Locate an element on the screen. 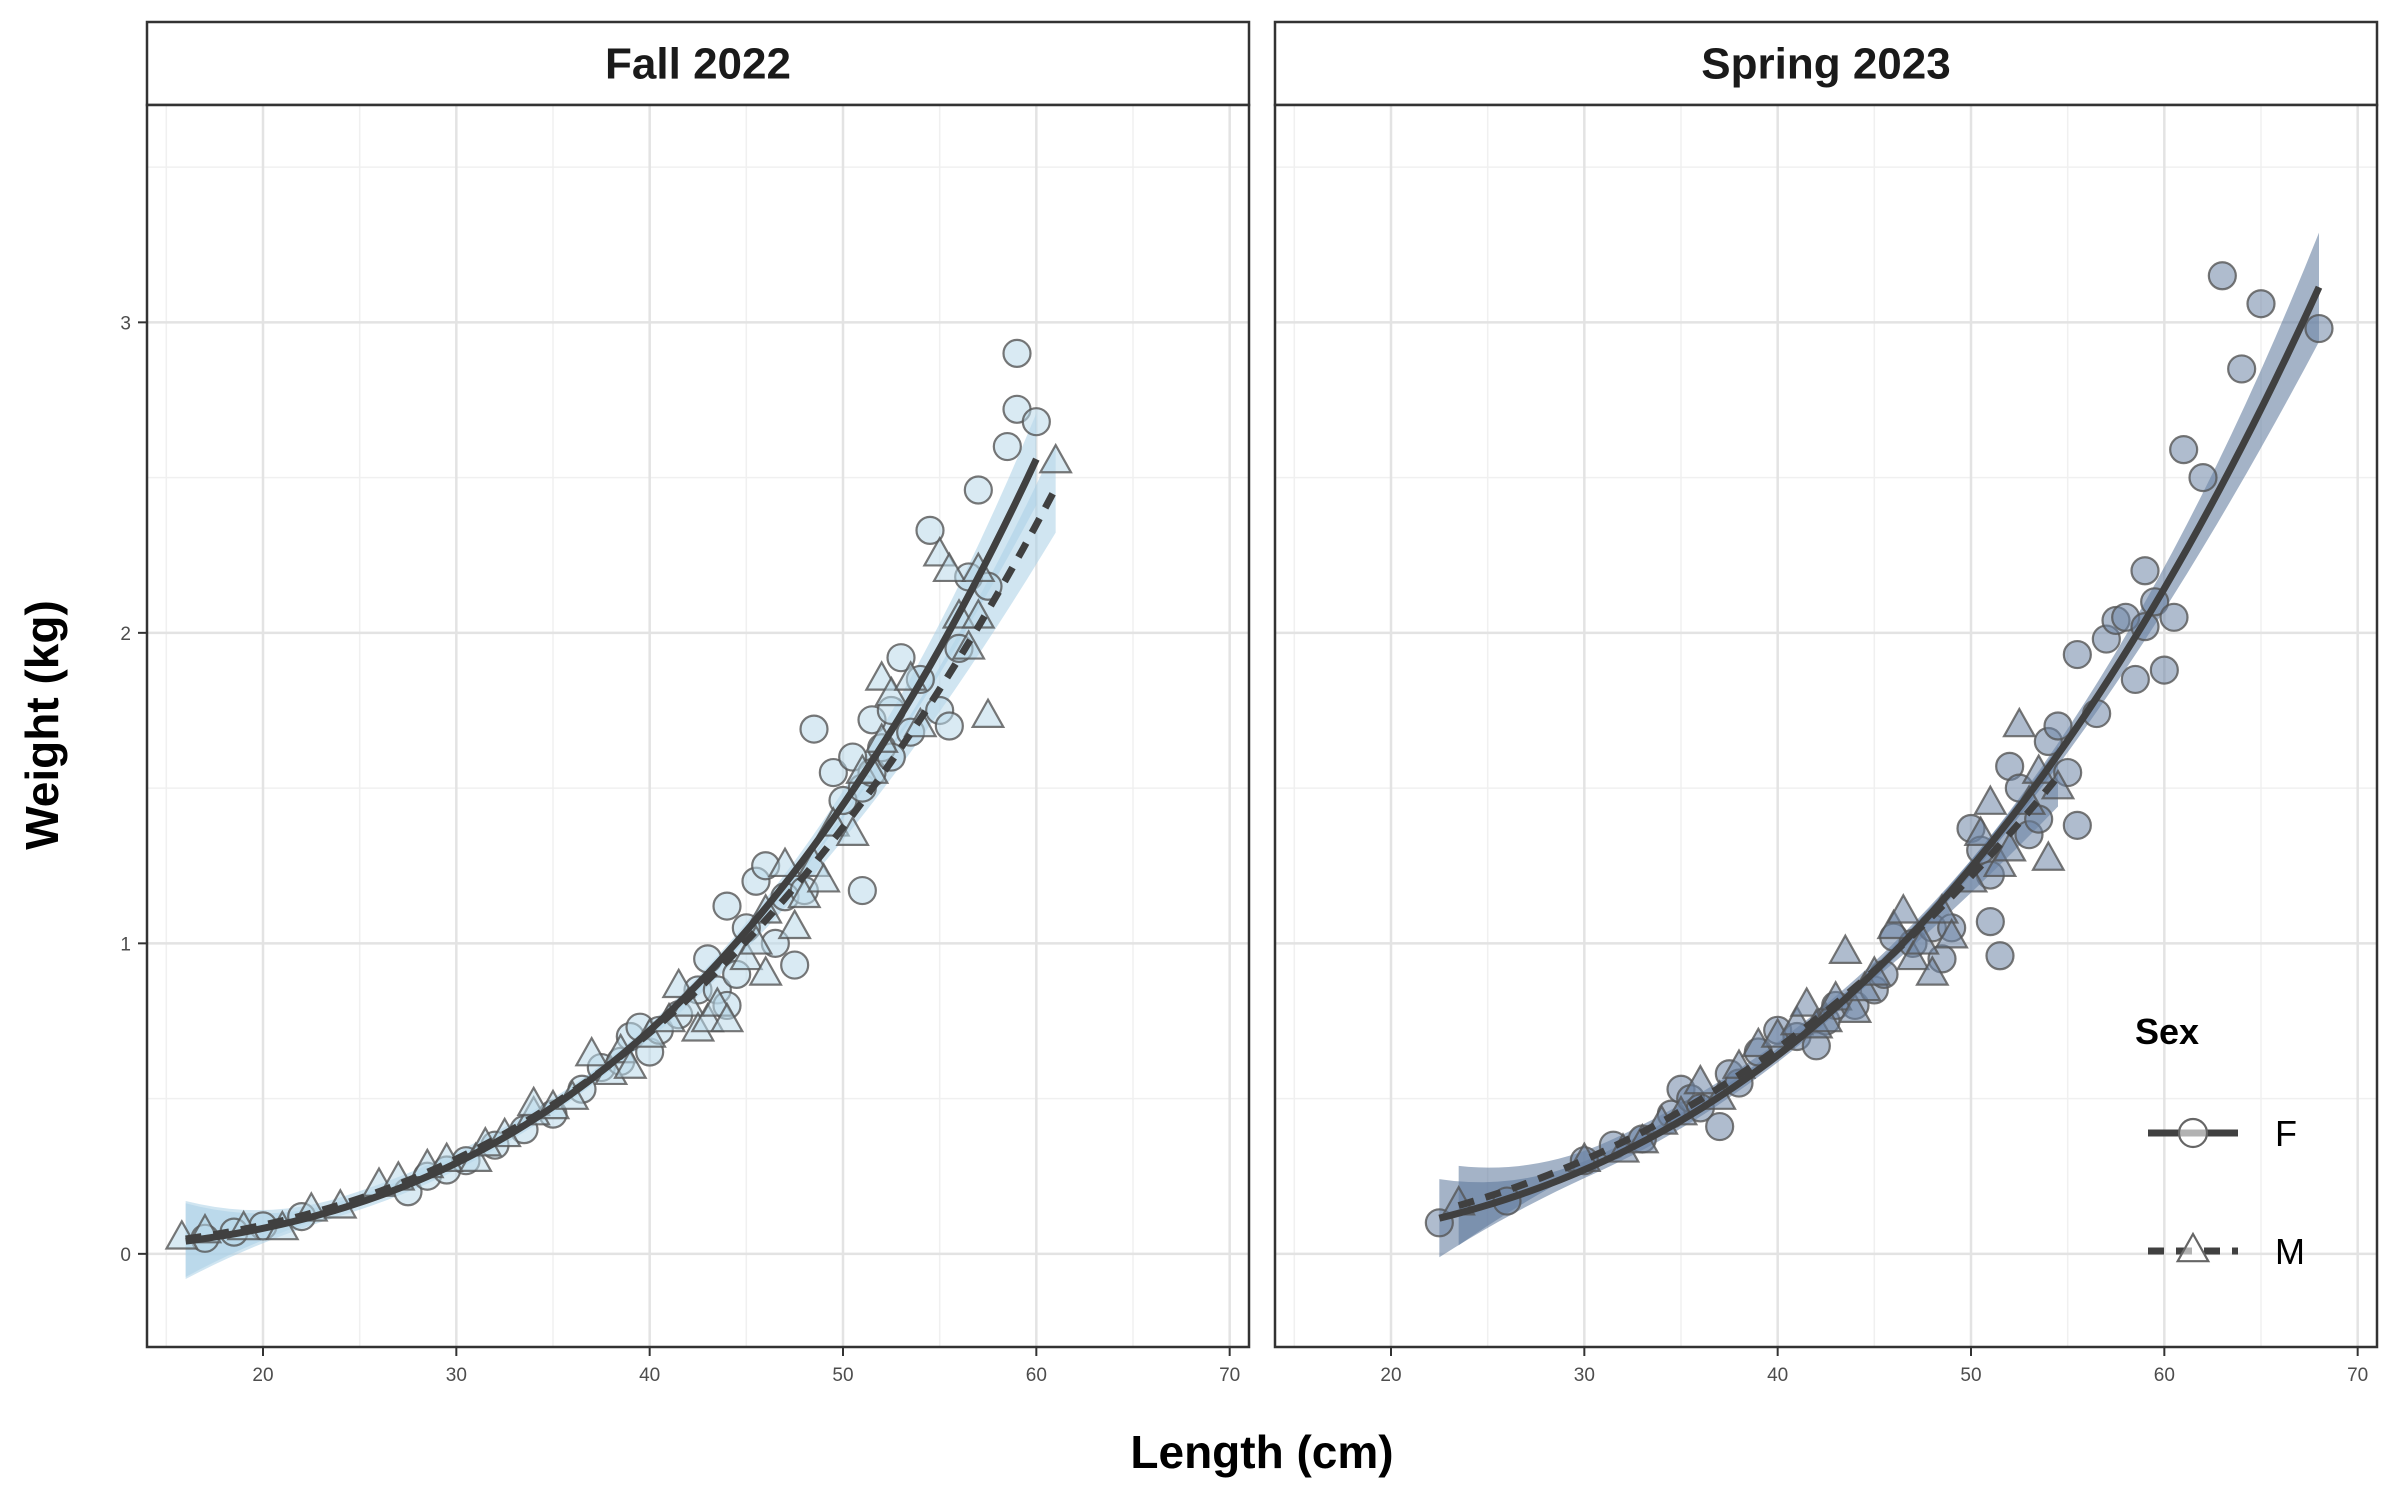 The height and width of the screenshot is (1500, 2400). y-tick-label: 1 is located at coordinates (125, 944).